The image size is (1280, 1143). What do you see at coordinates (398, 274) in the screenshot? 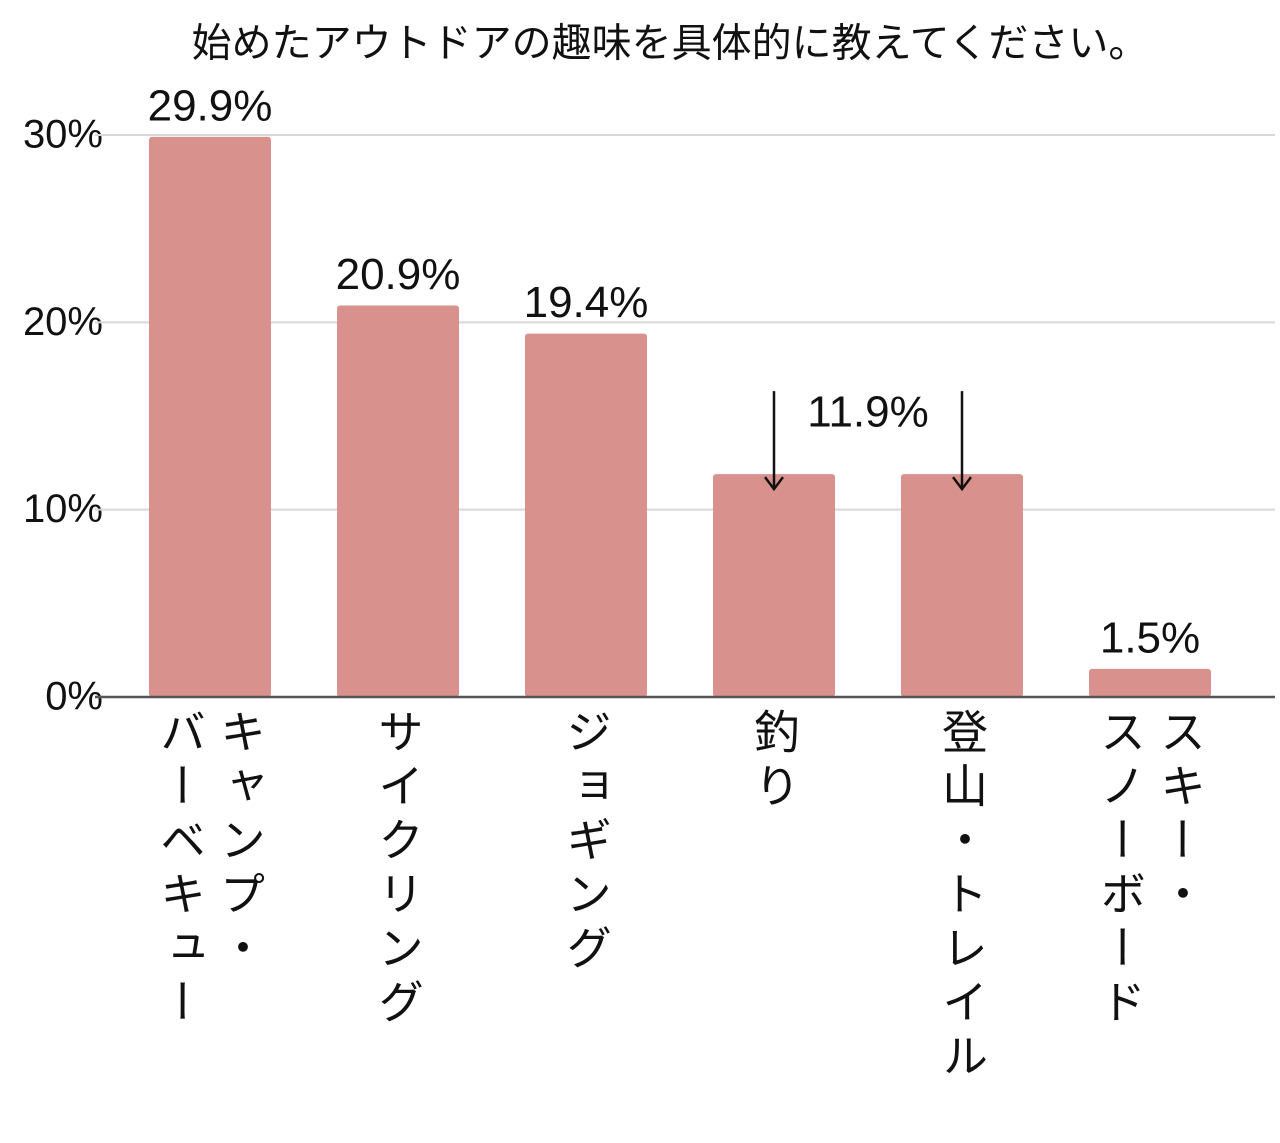
I see `value-label: 20.9%` at bounding box center [398, 274].